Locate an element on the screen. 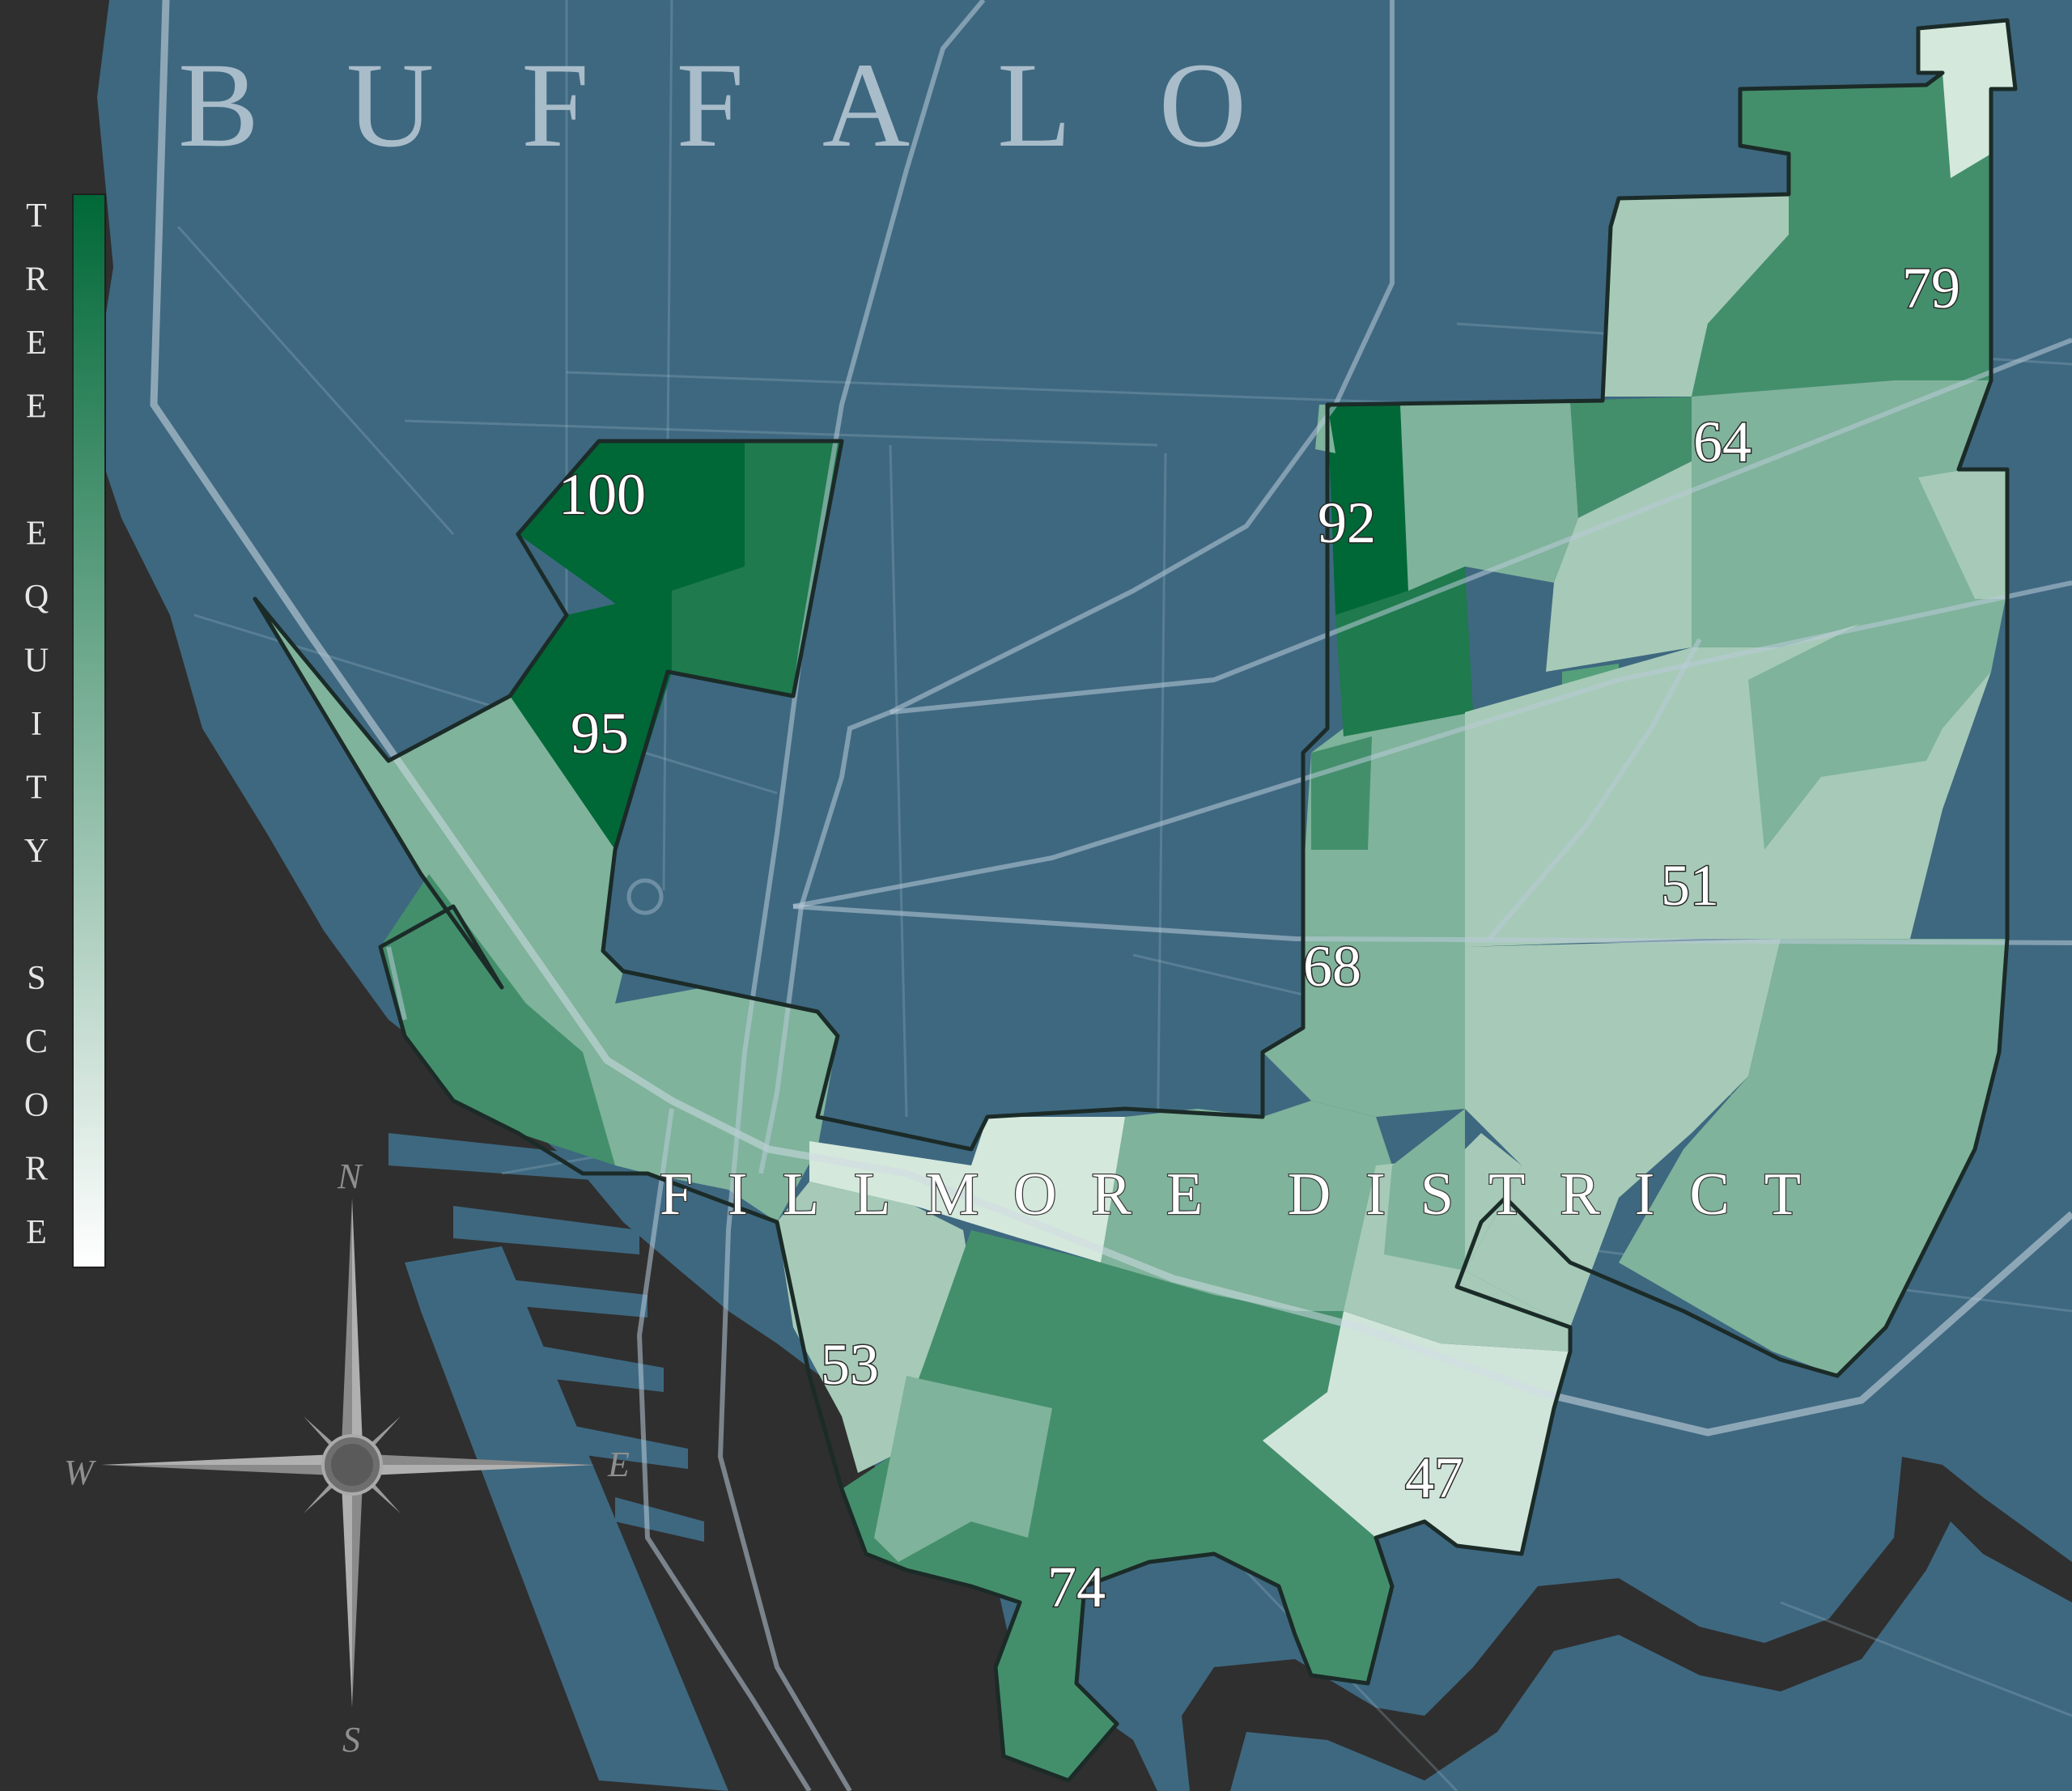 The image size is (2072, 1791). tract-e-green is located at coordinates (1869, 736).